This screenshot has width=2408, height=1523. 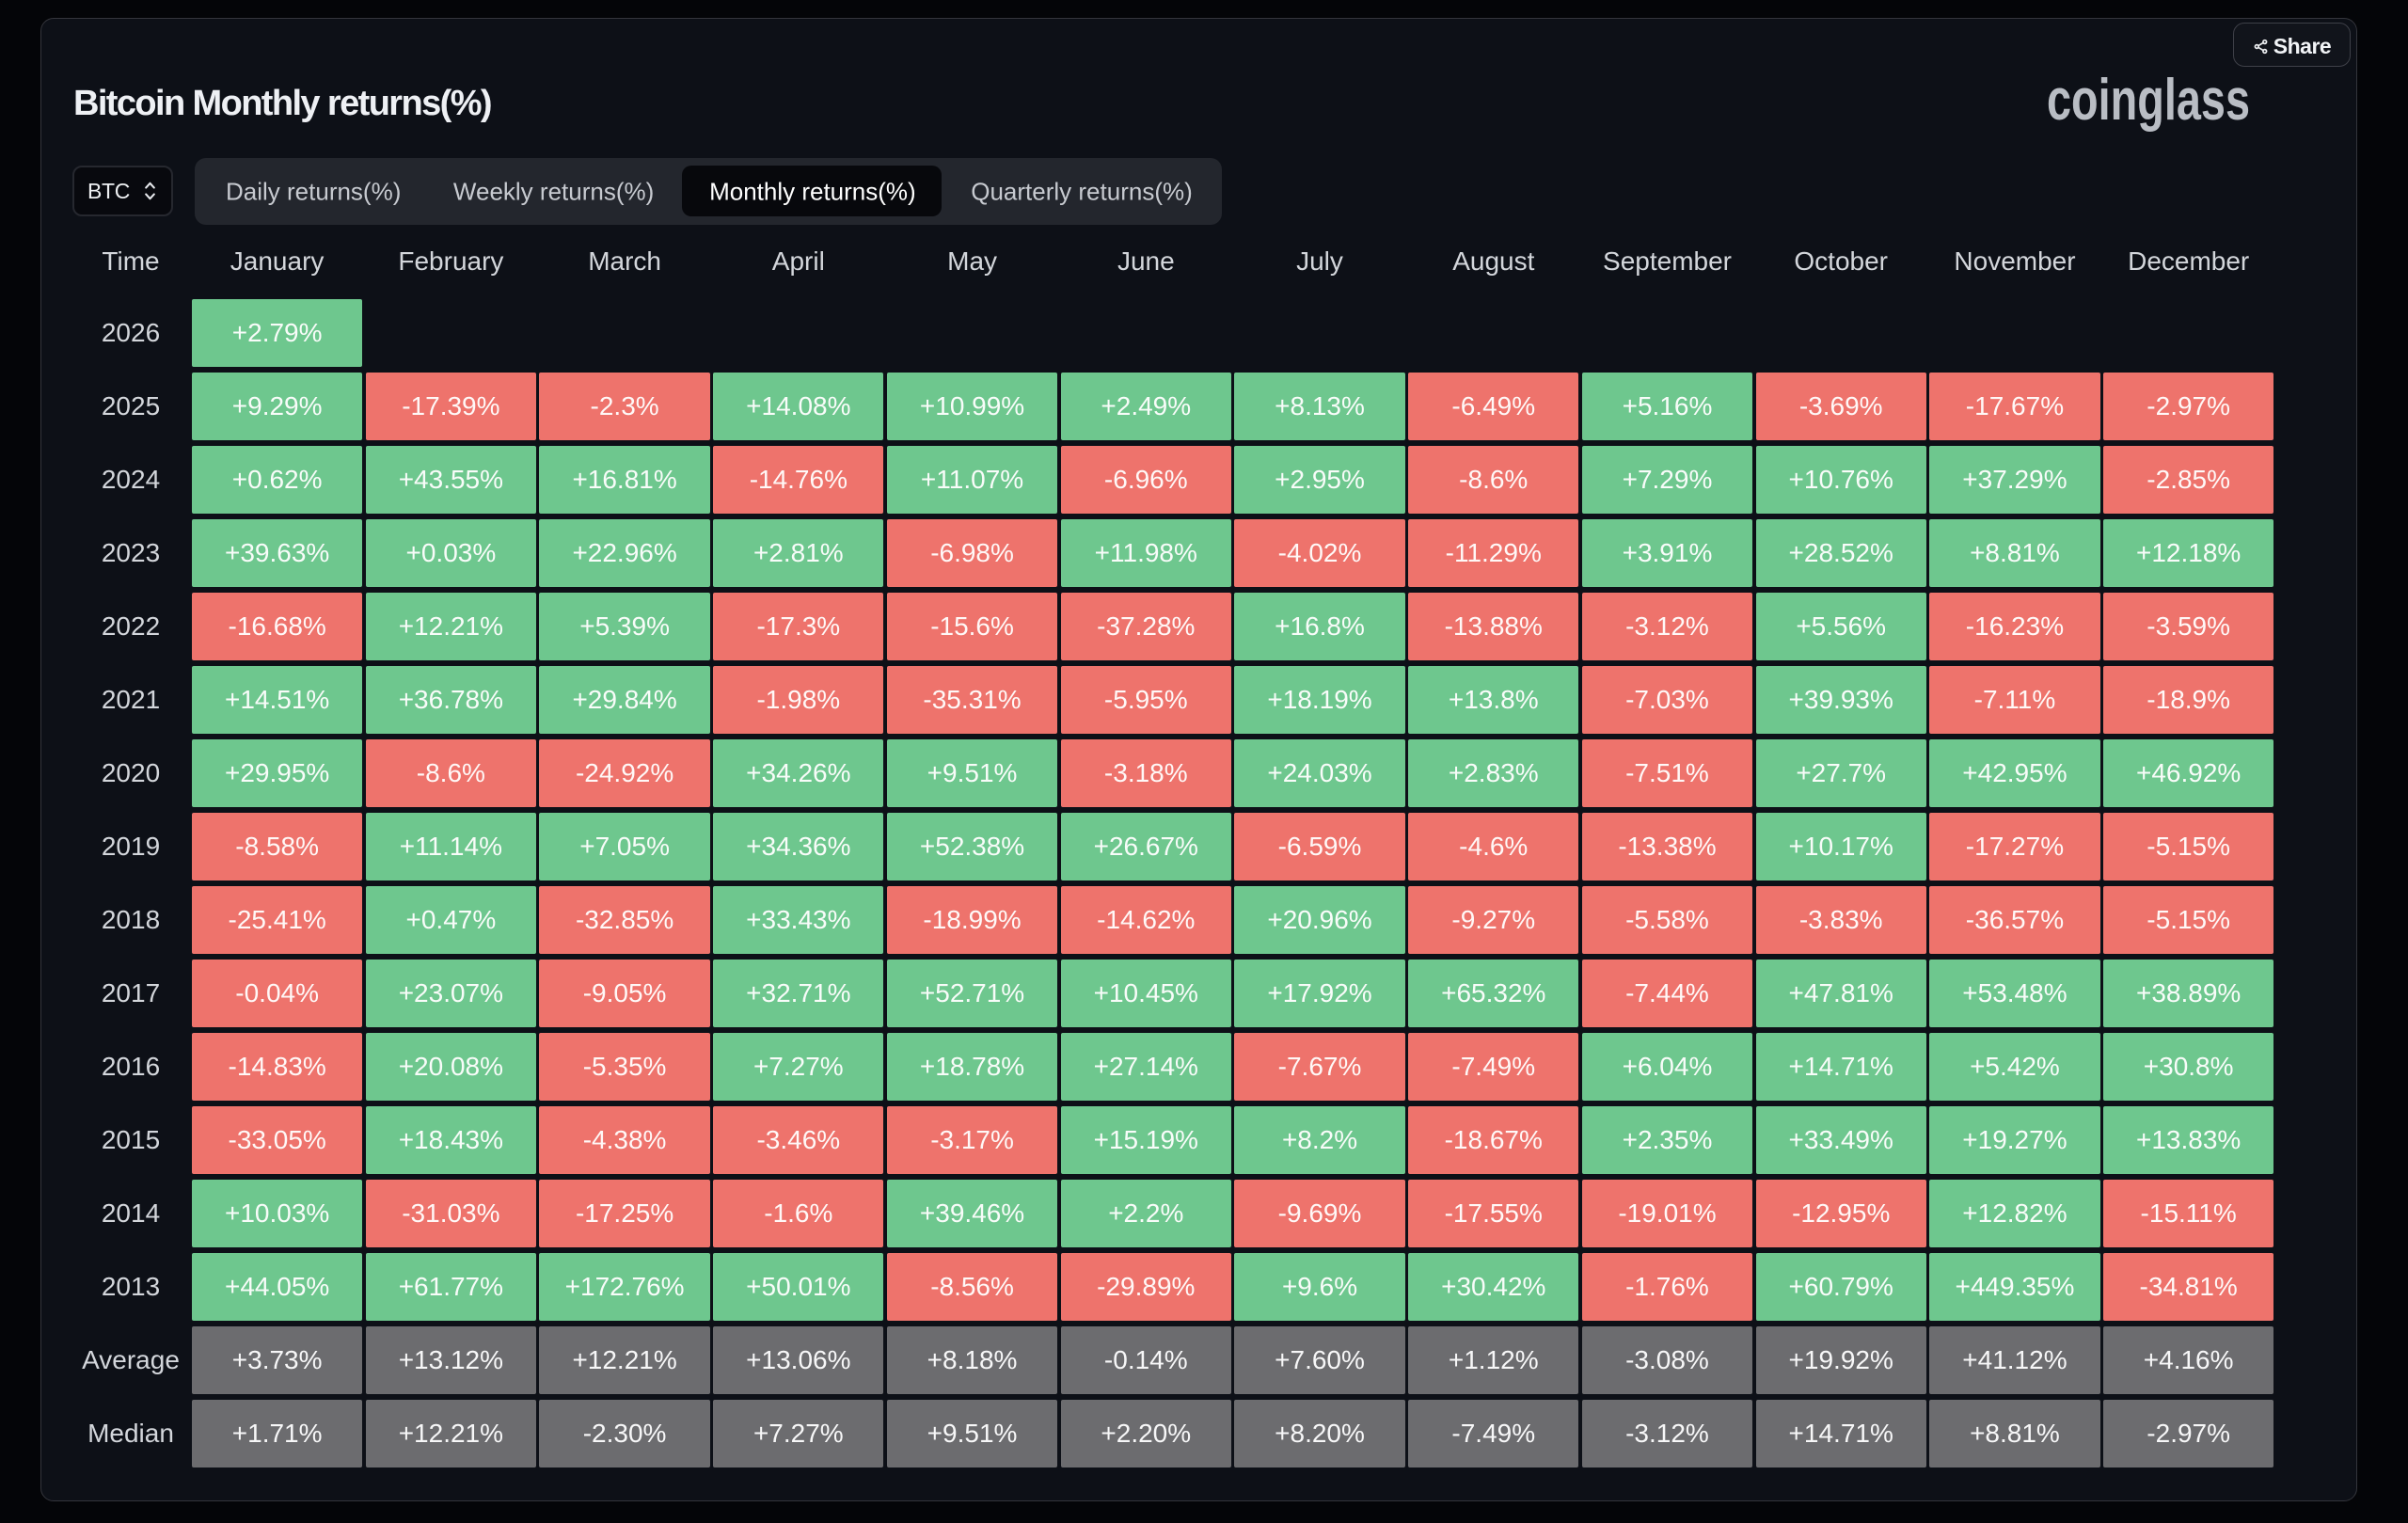 What do you see at coordinates (2148, 100) in the screenshot?
I see `svg-text: coinglass` at bounding box center [2148, 100].